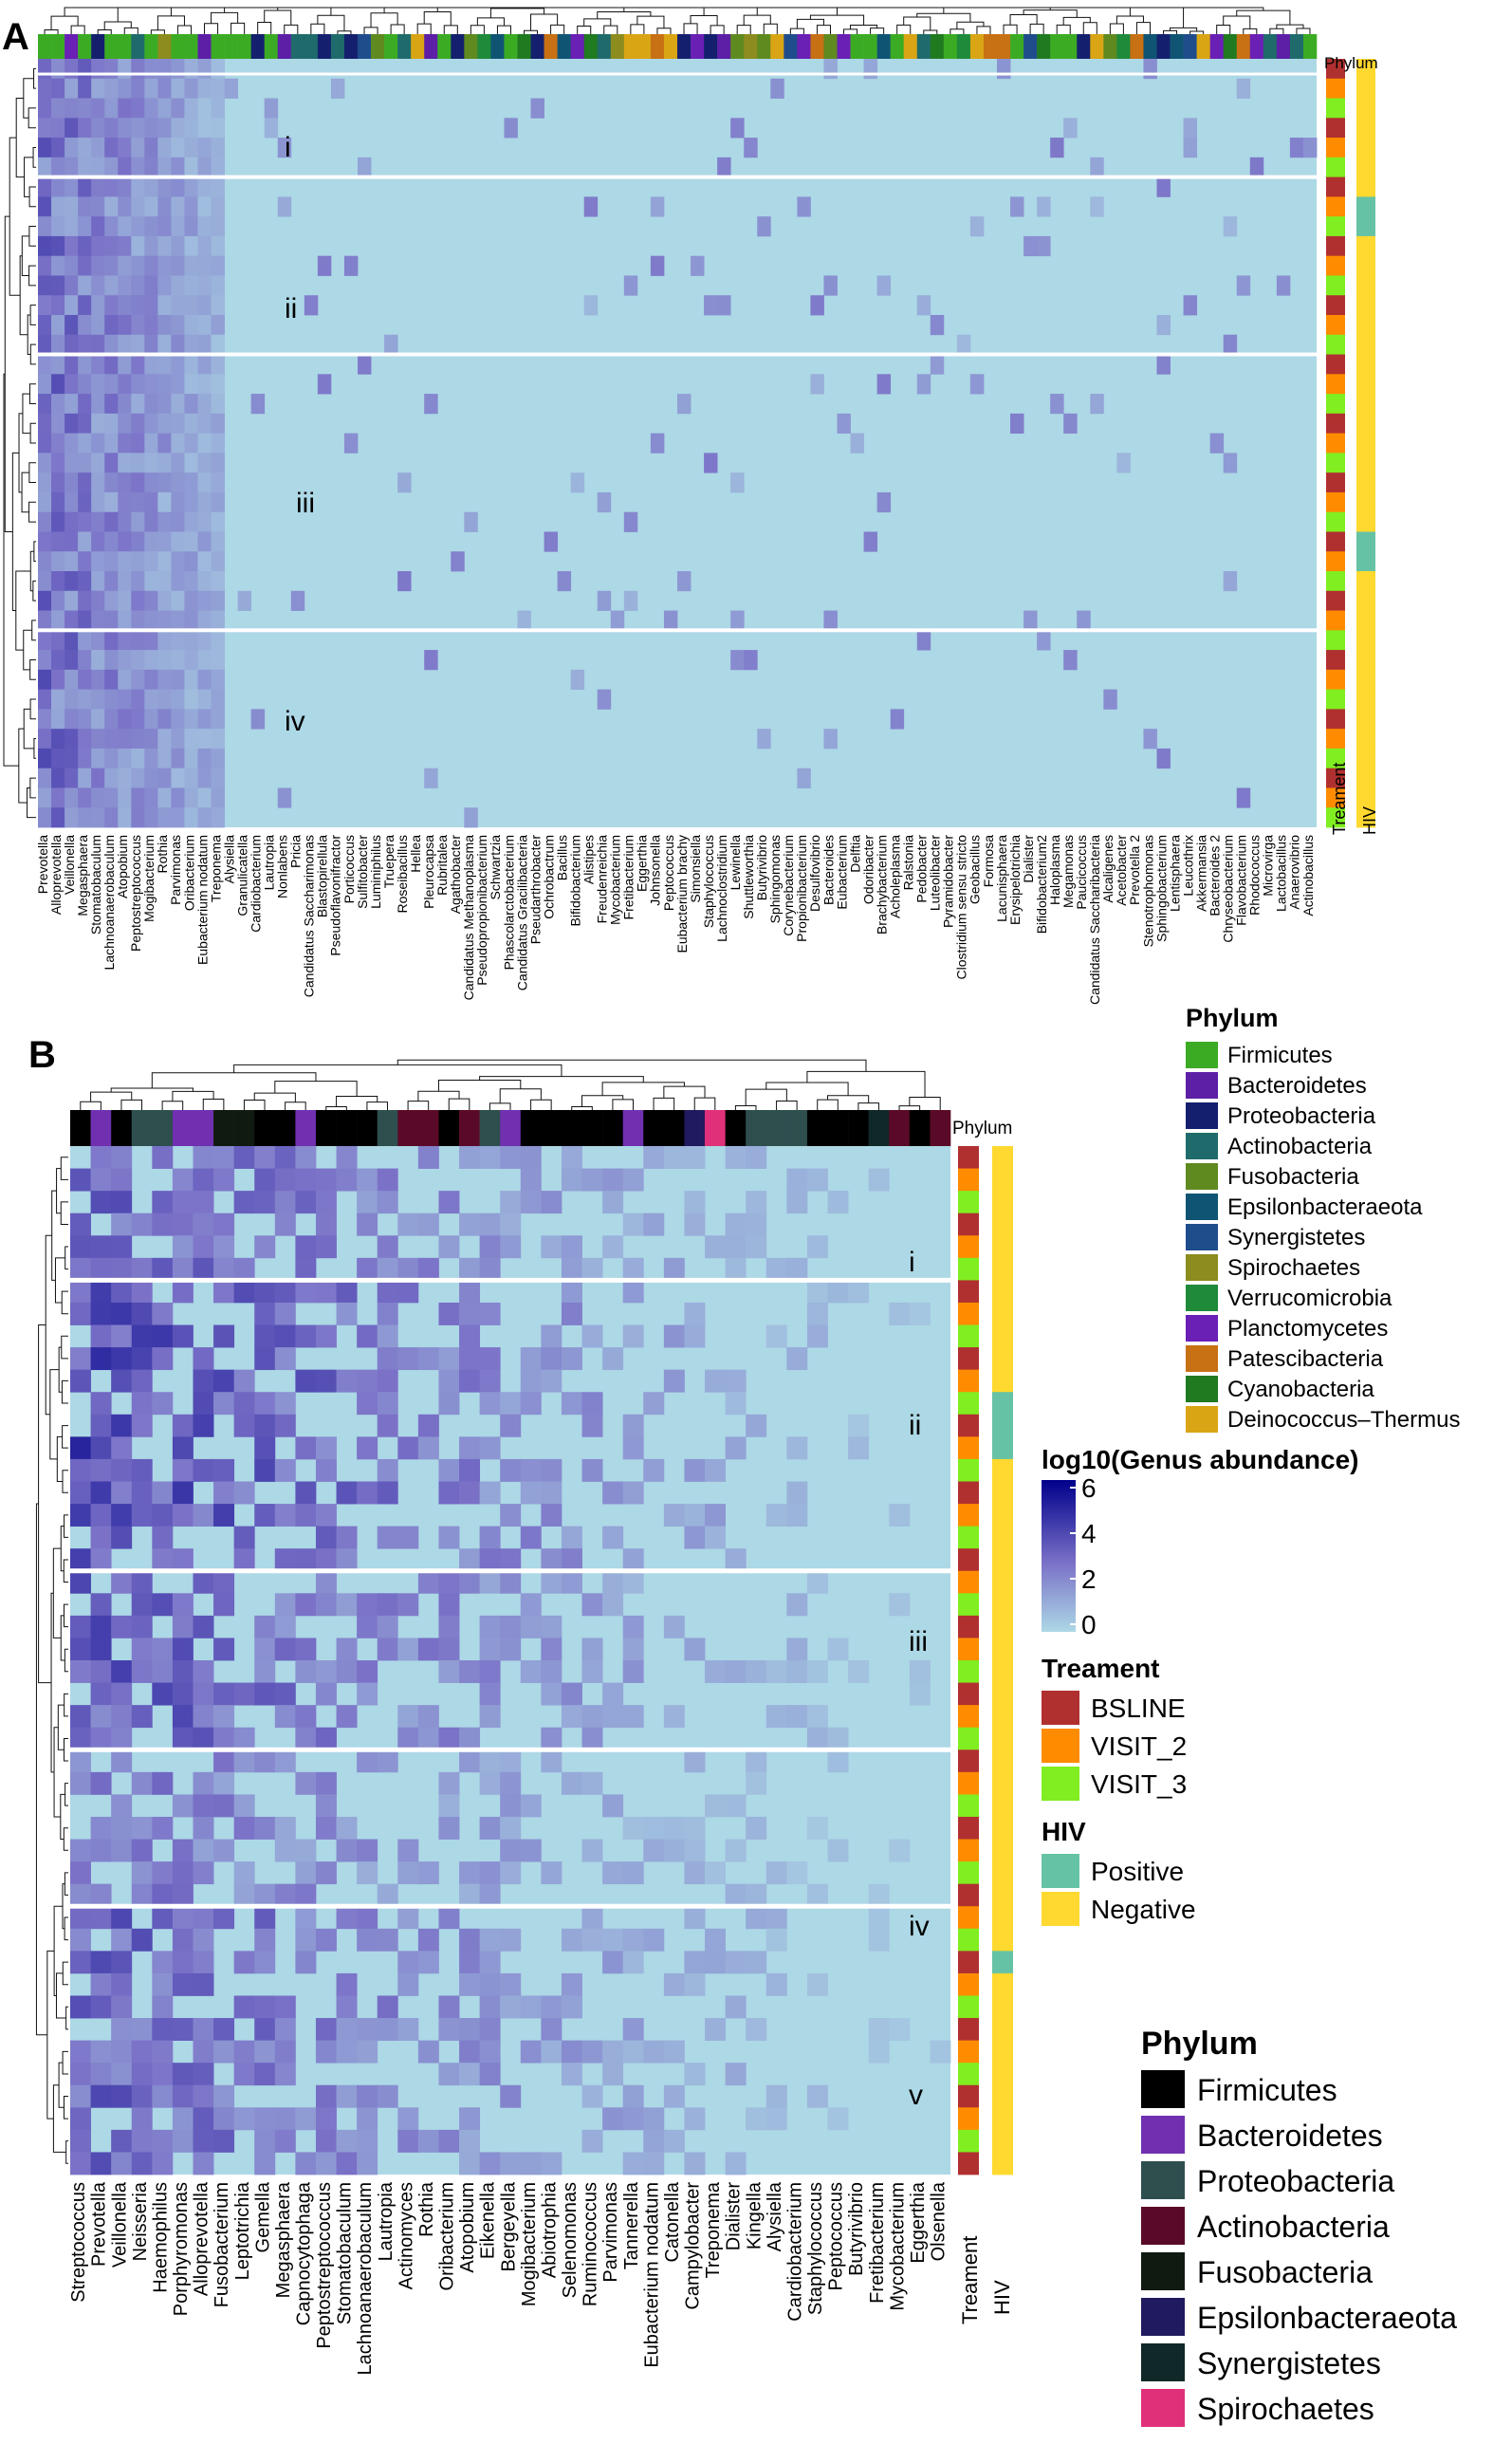  Describe the element at coordinates (794, 2252) in the screenshot. I see `column-label: Cardiobacterium` at that location.